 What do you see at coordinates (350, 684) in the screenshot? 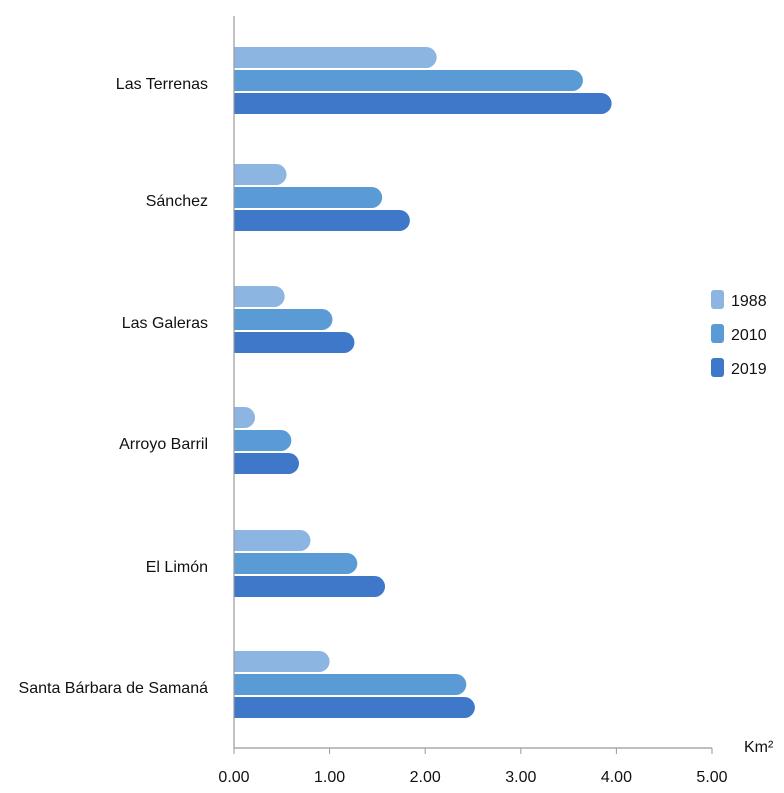
I see `bar-santa-barbara-de-samana-2010` at bounding box center [350, 684].